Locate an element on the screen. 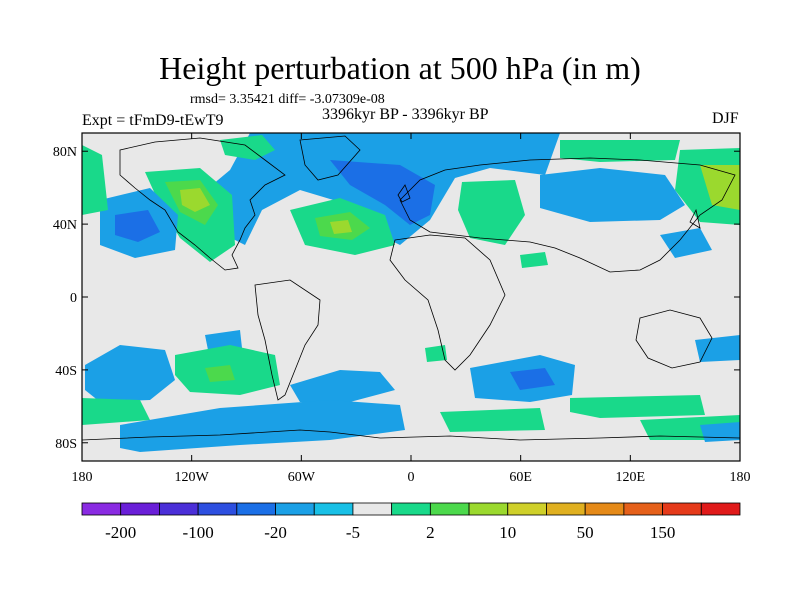 The image size is (800, 600). sh-negative-atlantic is located at coordinates (342, 386).